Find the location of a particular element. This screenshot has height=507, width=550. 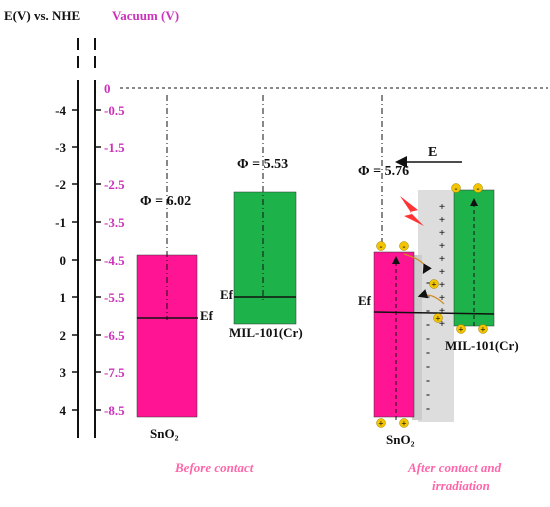

nhe-tick-label: -4 is located at coordinates (60, 110).